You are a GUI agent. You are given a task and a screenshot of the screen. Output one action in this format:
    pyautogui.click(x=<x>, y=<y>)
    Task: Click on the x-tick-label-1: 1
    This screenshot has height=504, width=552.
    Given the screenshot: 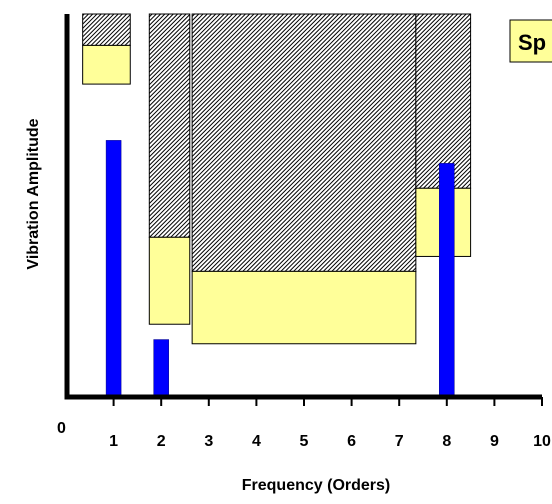 What is the action you would take?
    pyautogui.click(x=113, y=441)
    